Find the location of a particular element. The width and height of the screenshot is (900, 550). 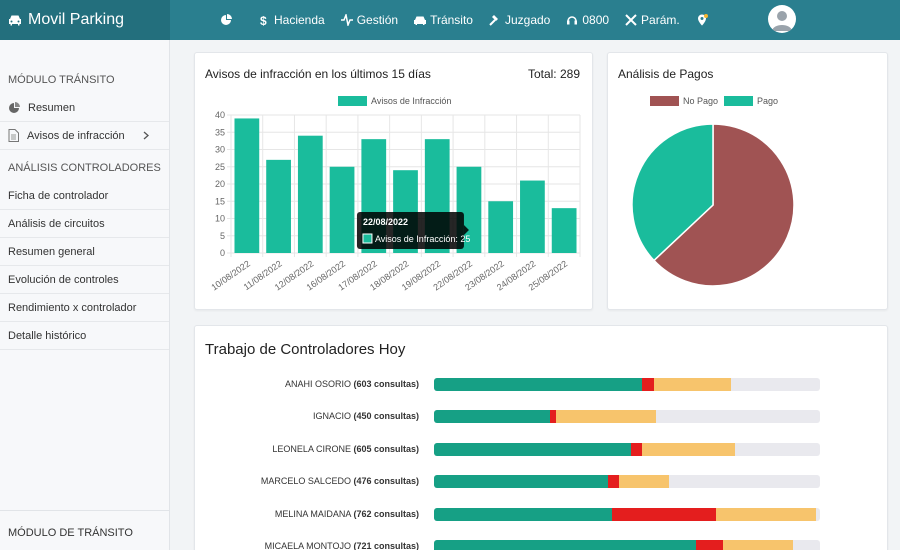

y-tick-label: 15 is located at coordinates (220, 201).